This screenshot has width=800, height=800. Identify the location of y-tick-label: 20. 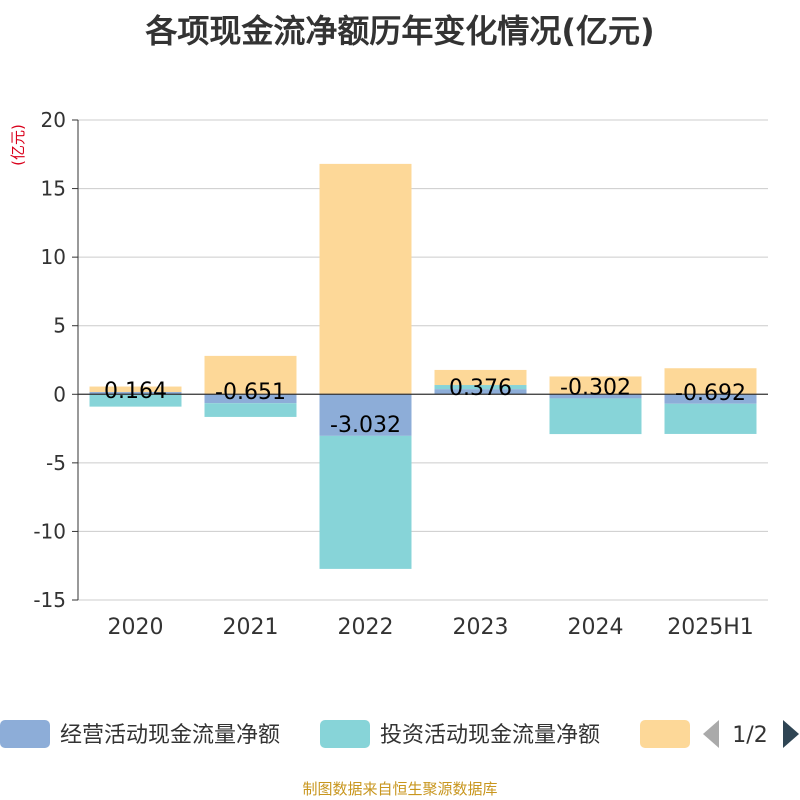
(53, 120).